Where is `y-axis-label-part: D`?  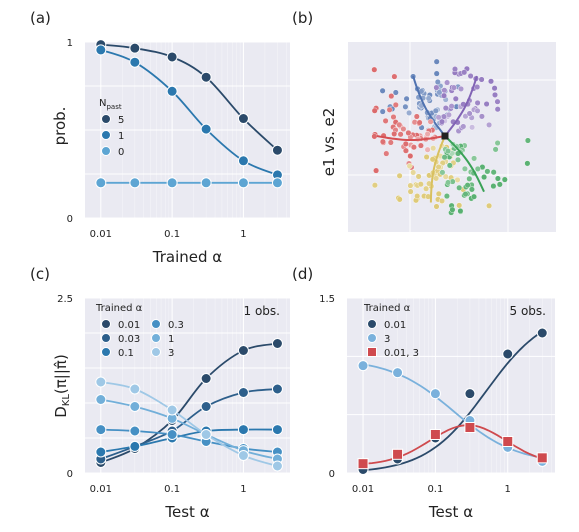 y-axis-label-part: D is located at coordinates (61, 412).